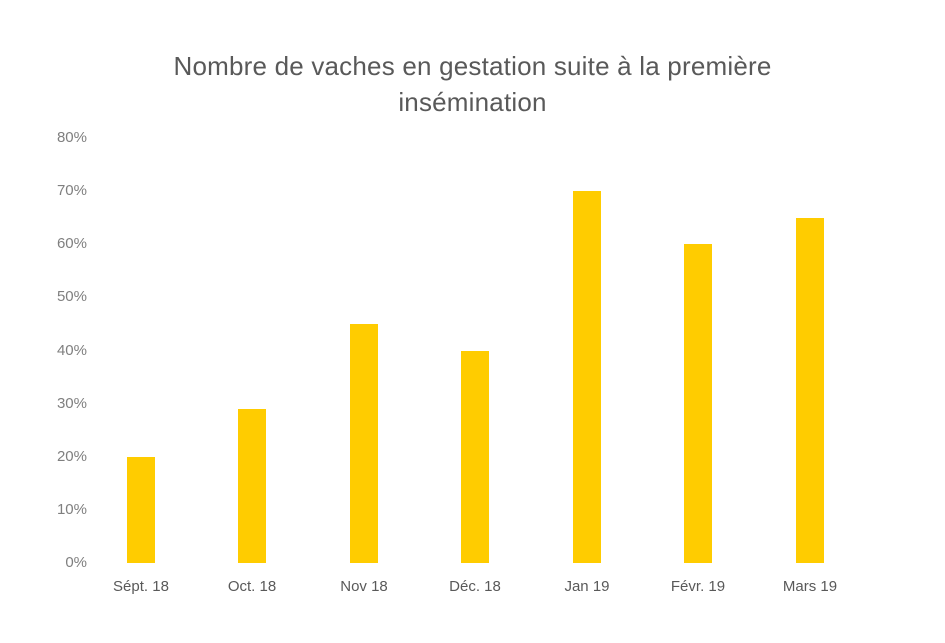 The height and width of the screenshot is (643, 945). I want to click on y-tick-label: 40%, so click(71, 350).